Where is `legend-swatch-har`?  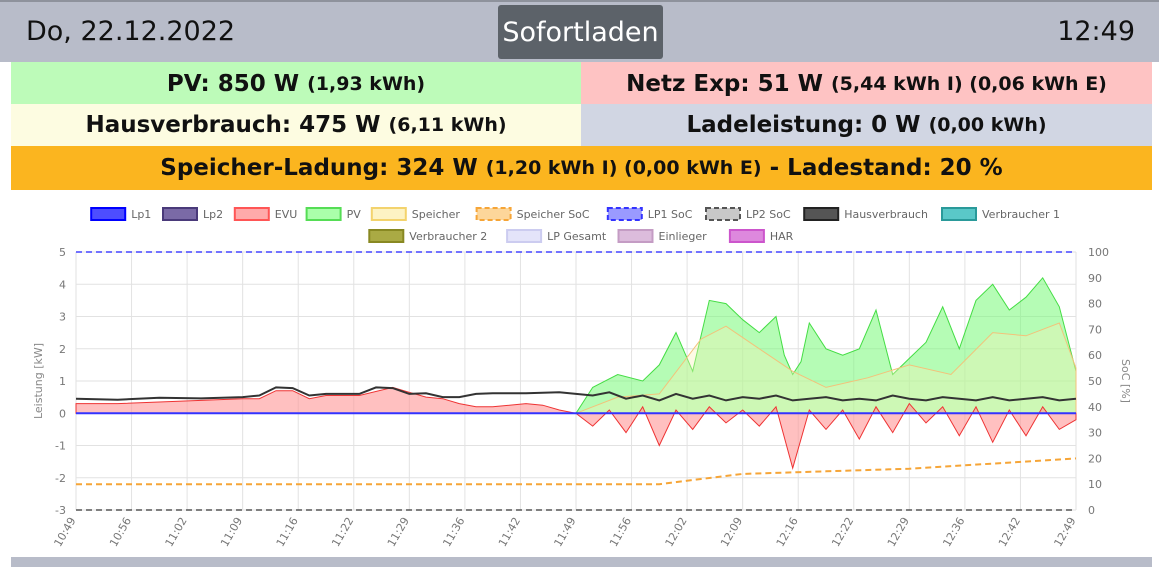
legend-swatch-har is located at coordinates (746, 236).